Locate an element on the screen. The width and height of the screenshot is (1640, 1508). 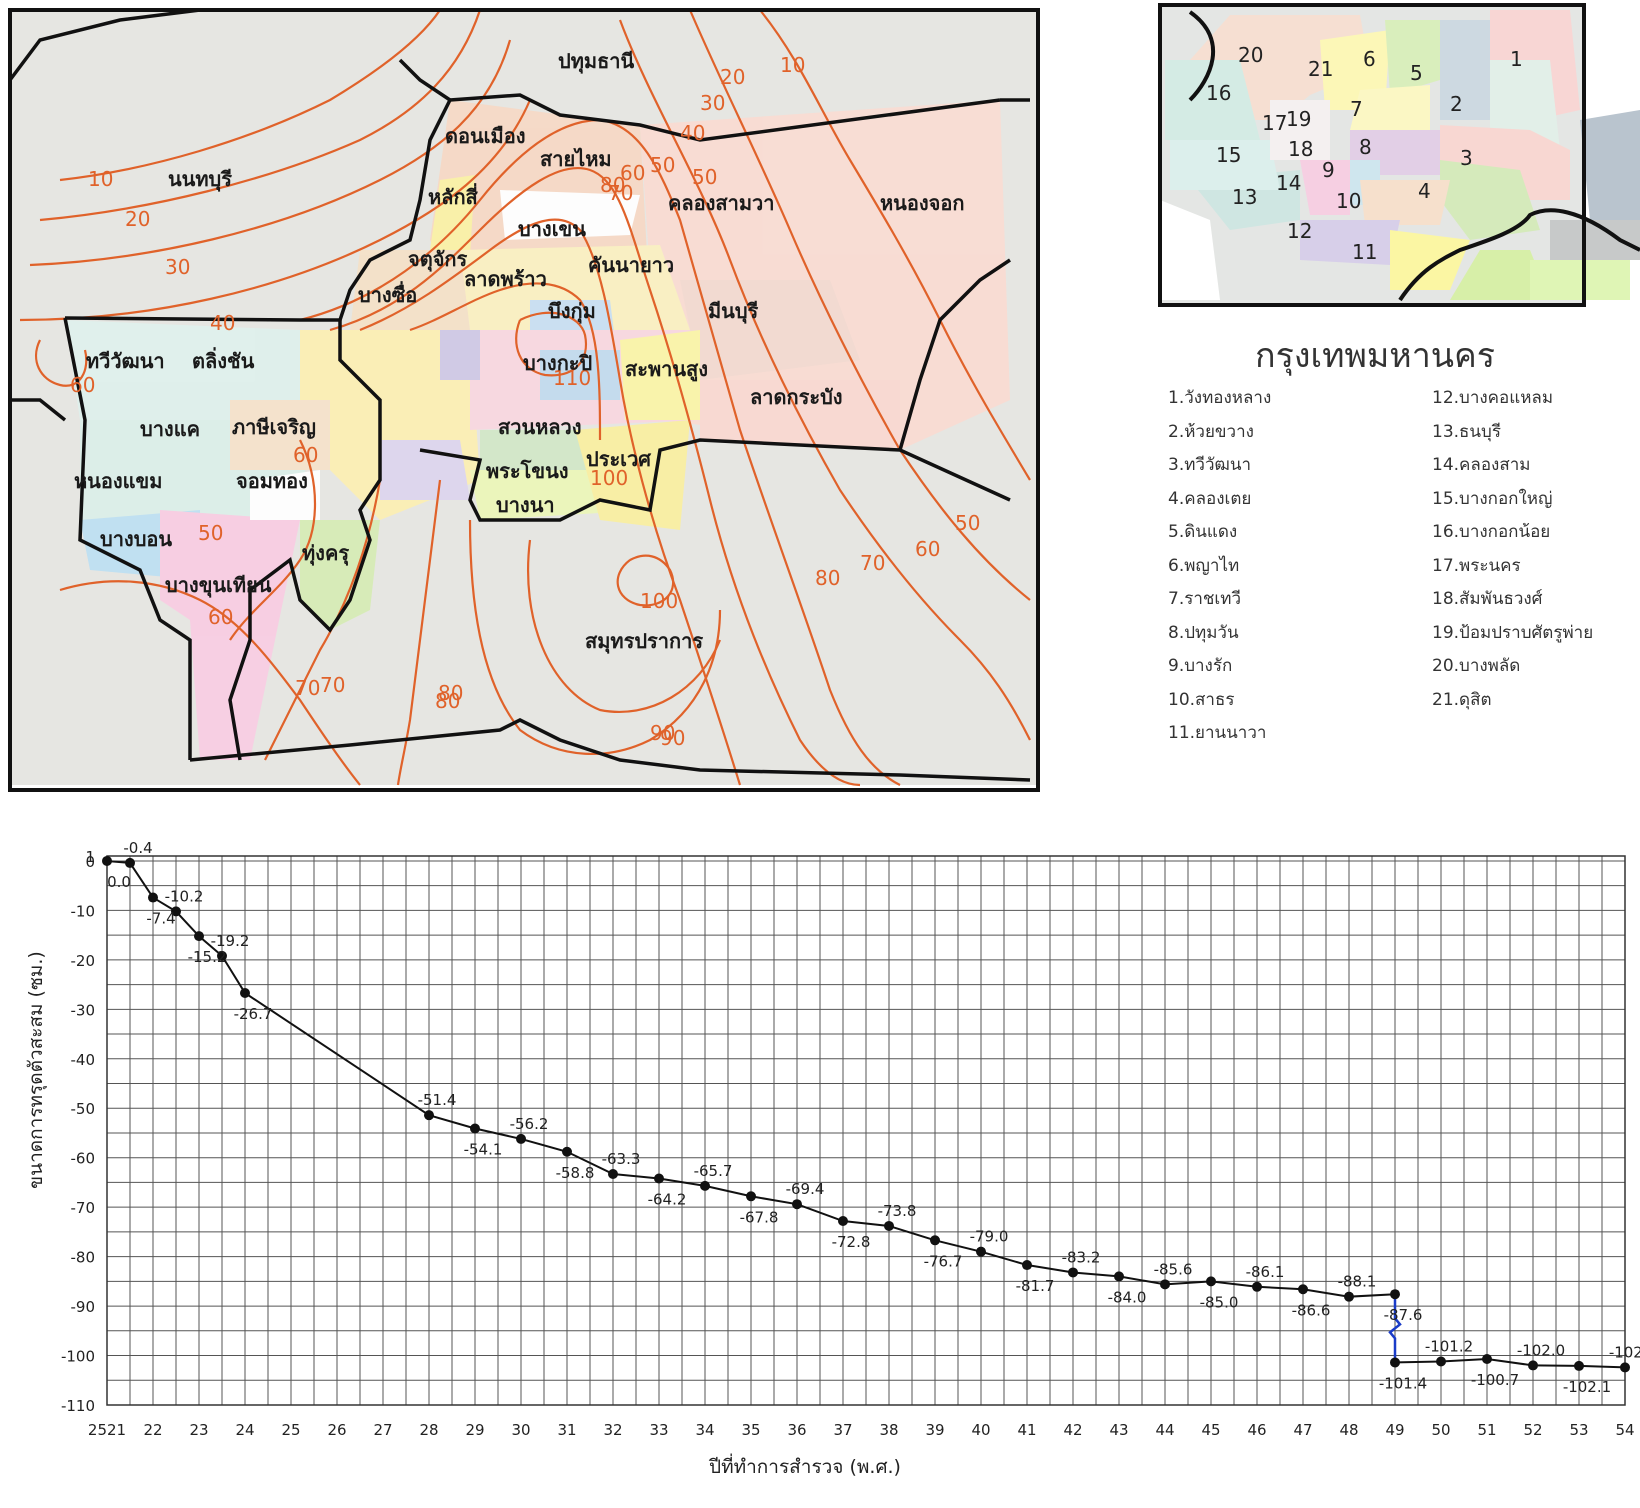
x-tick-label: 33 is located at coordinates (658, 1430).